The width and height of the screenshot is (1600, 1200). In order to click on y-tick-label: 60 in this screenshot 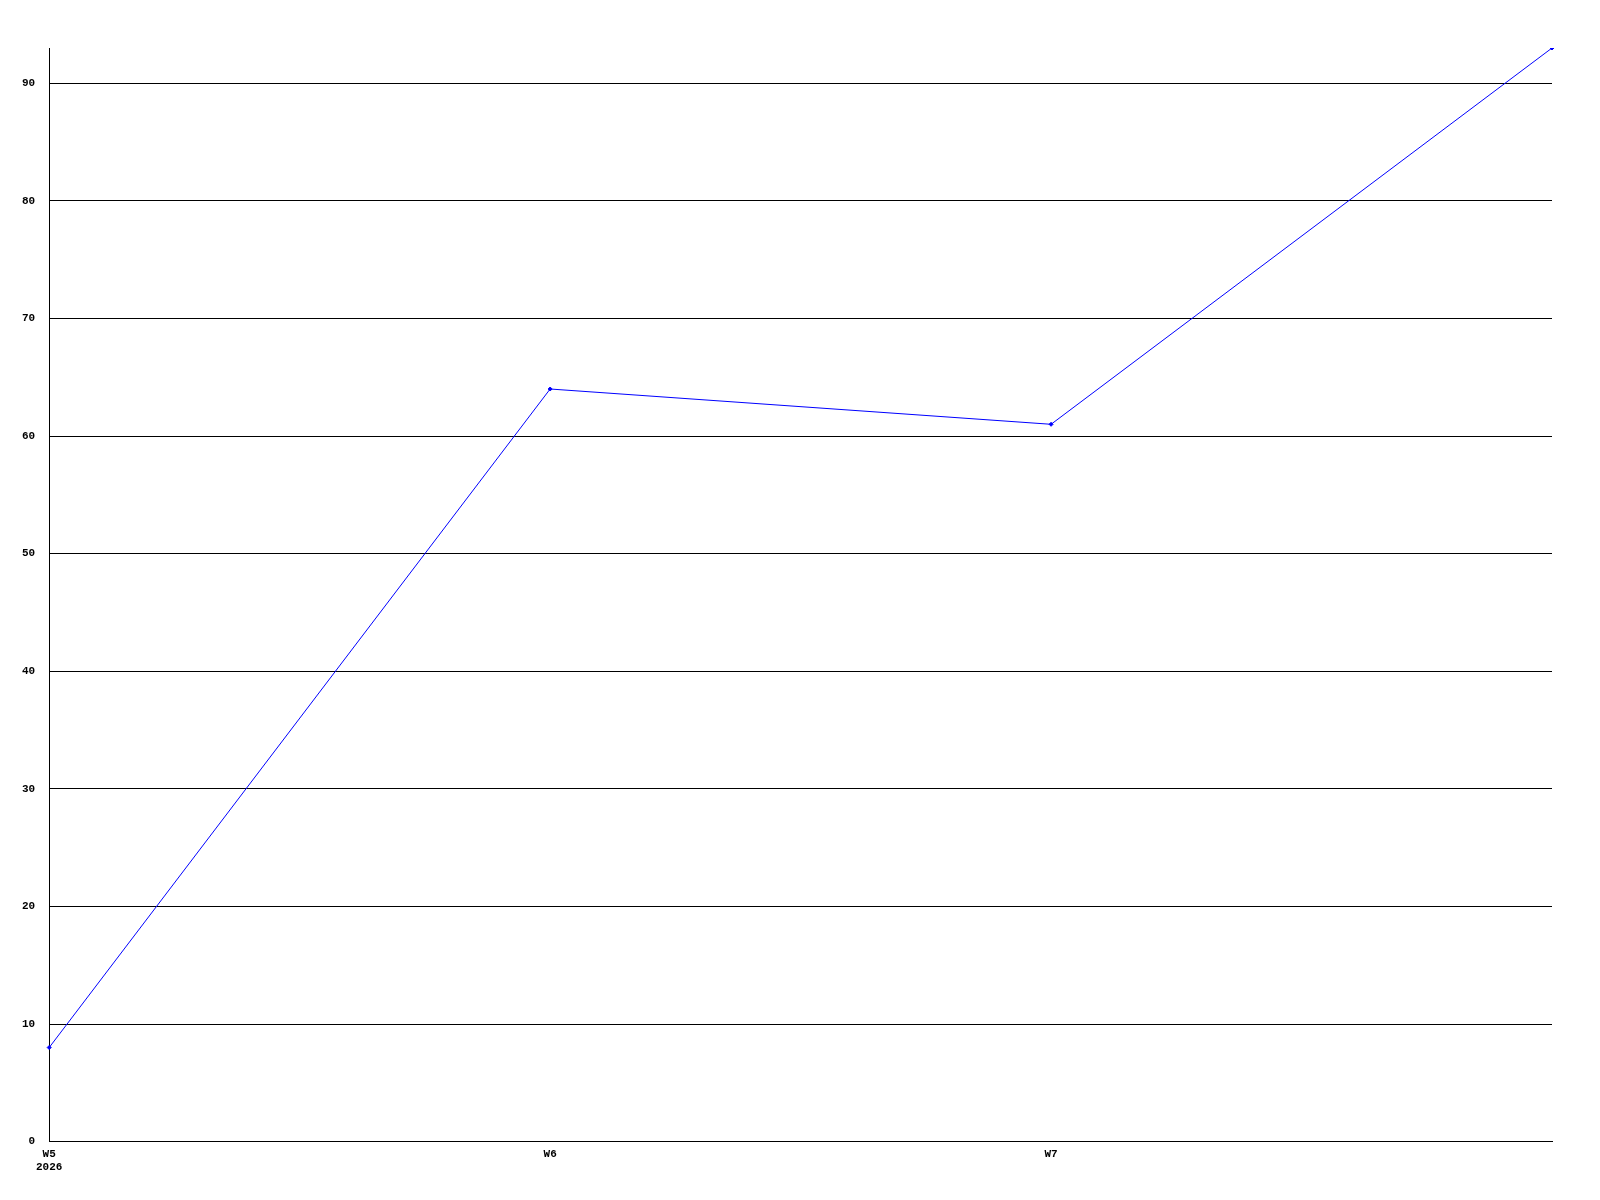, I will do `click(29, 435)`.